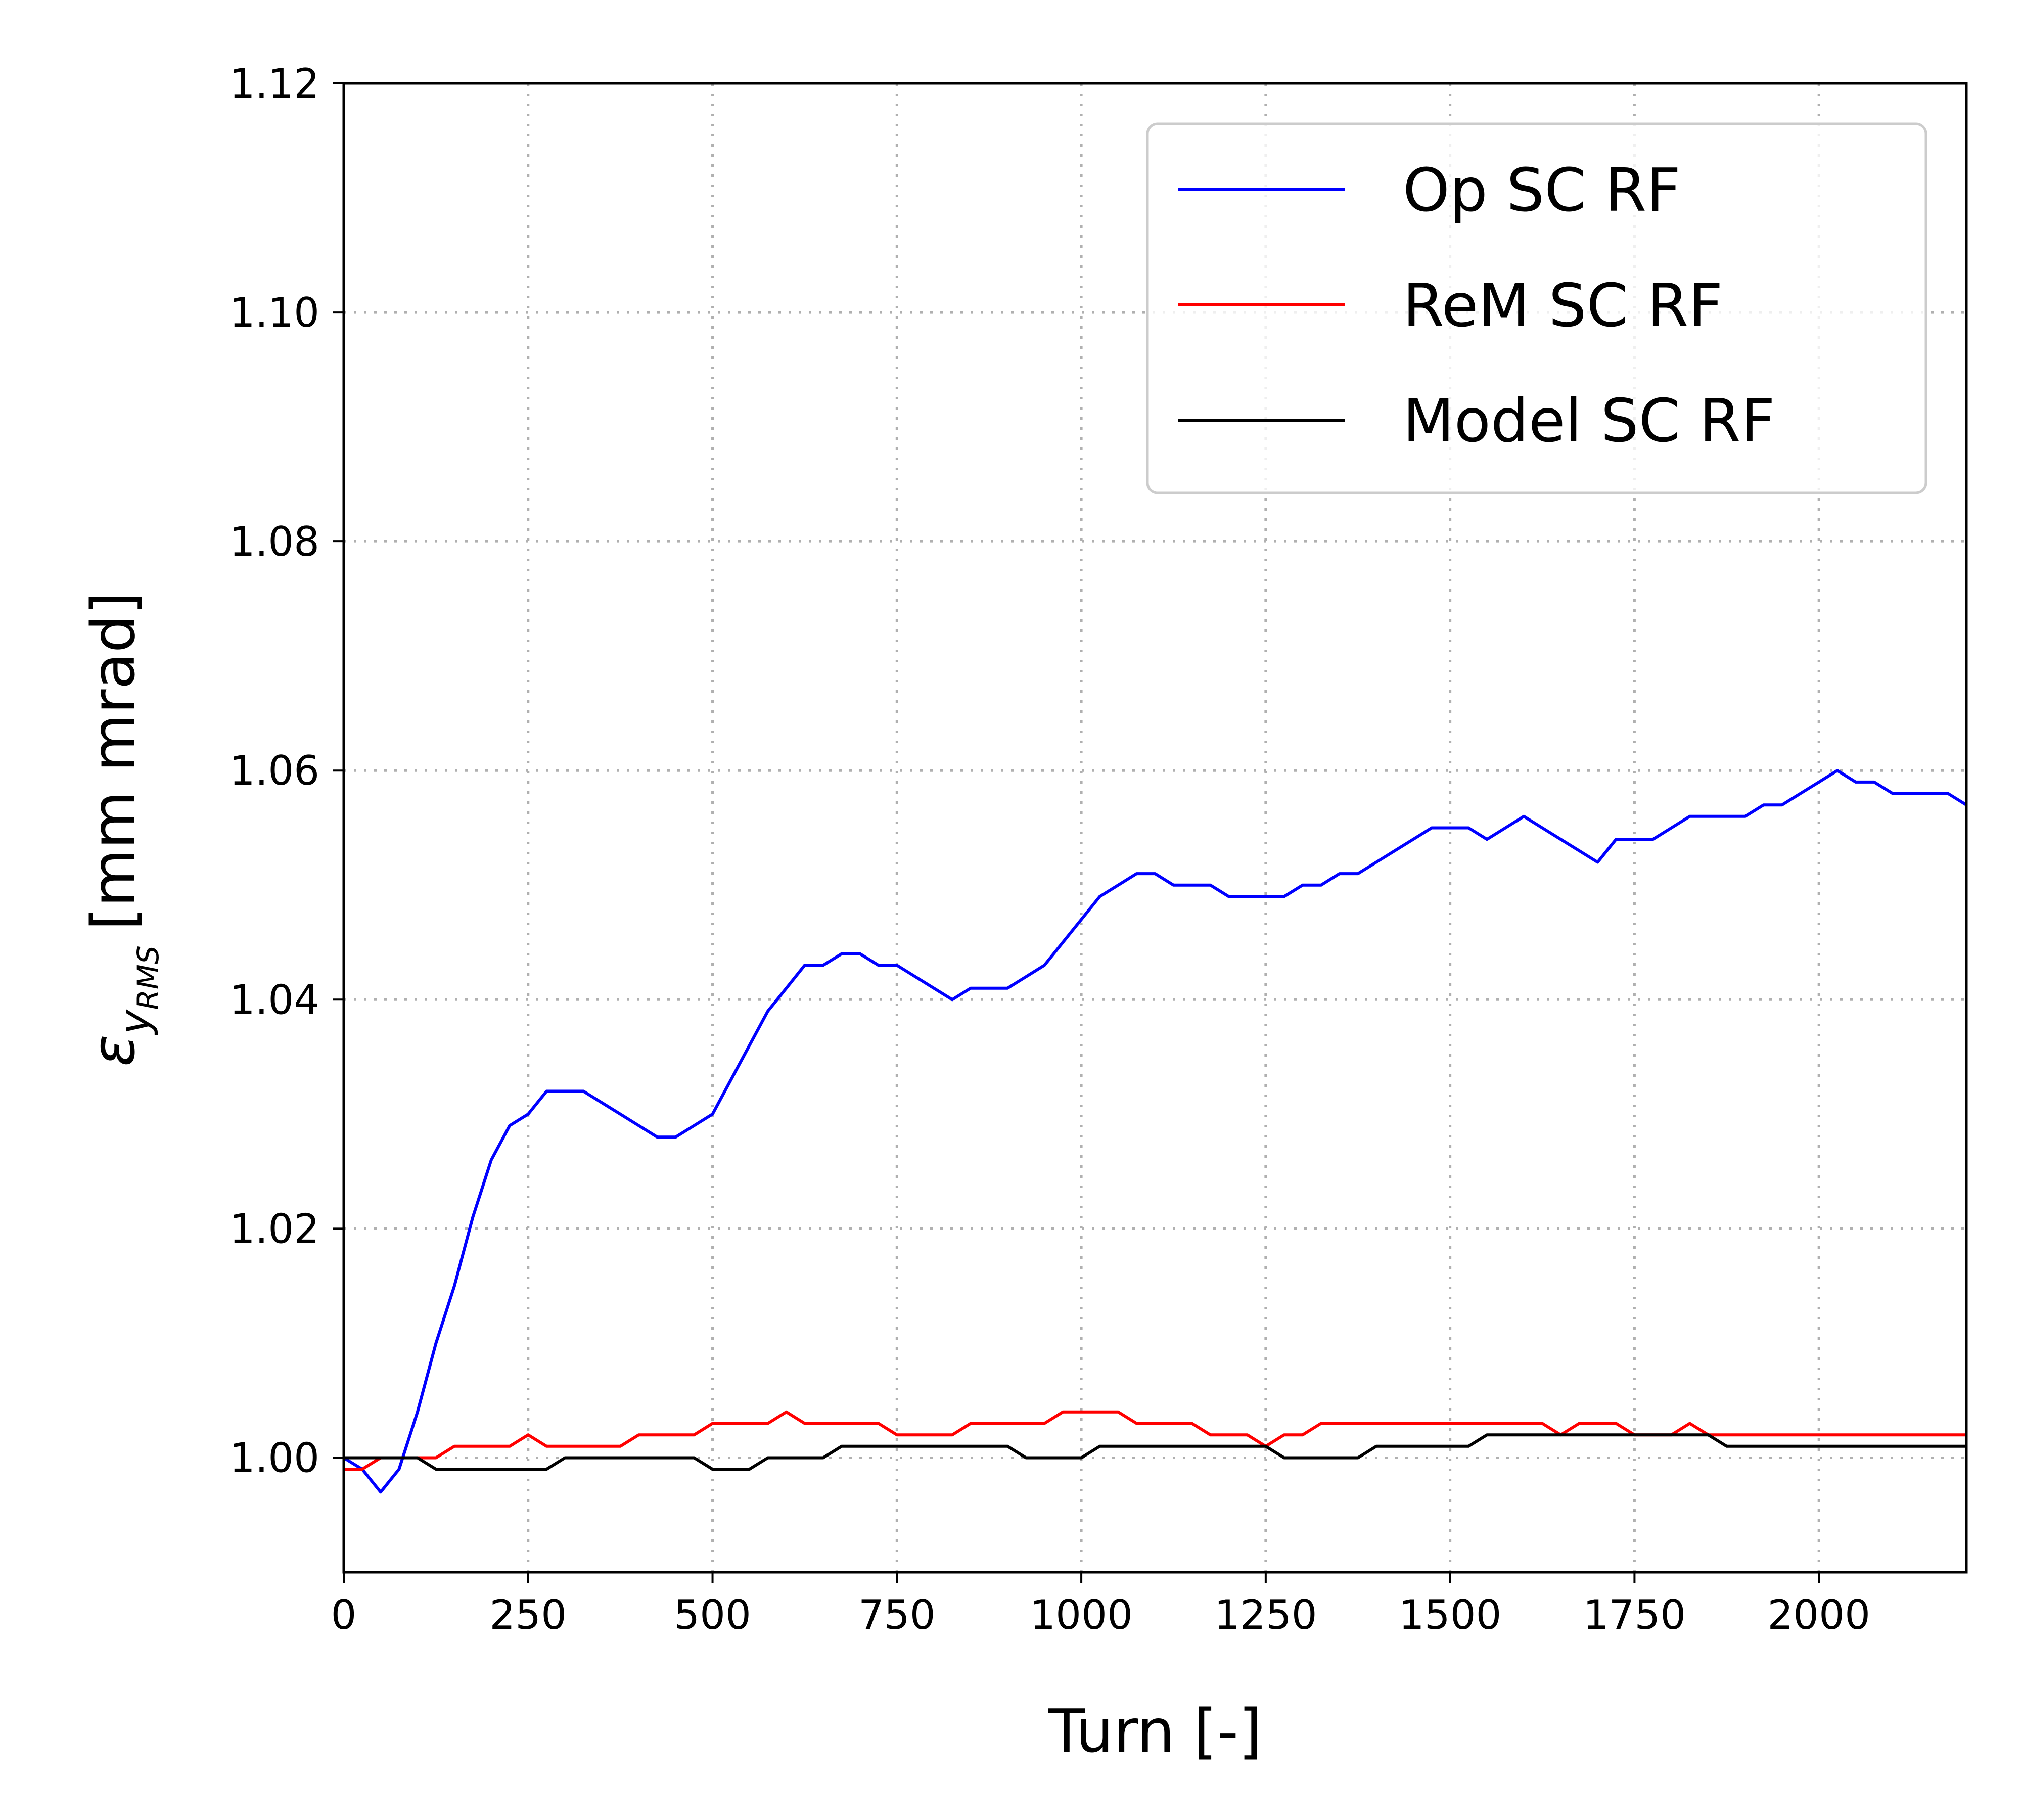 This screenshot has height=1820, width=2022. What do you see at coordinates (274, 83) in the screenshot?
I see `y-tick-label: 1.12` at bounding box center [274, 83].